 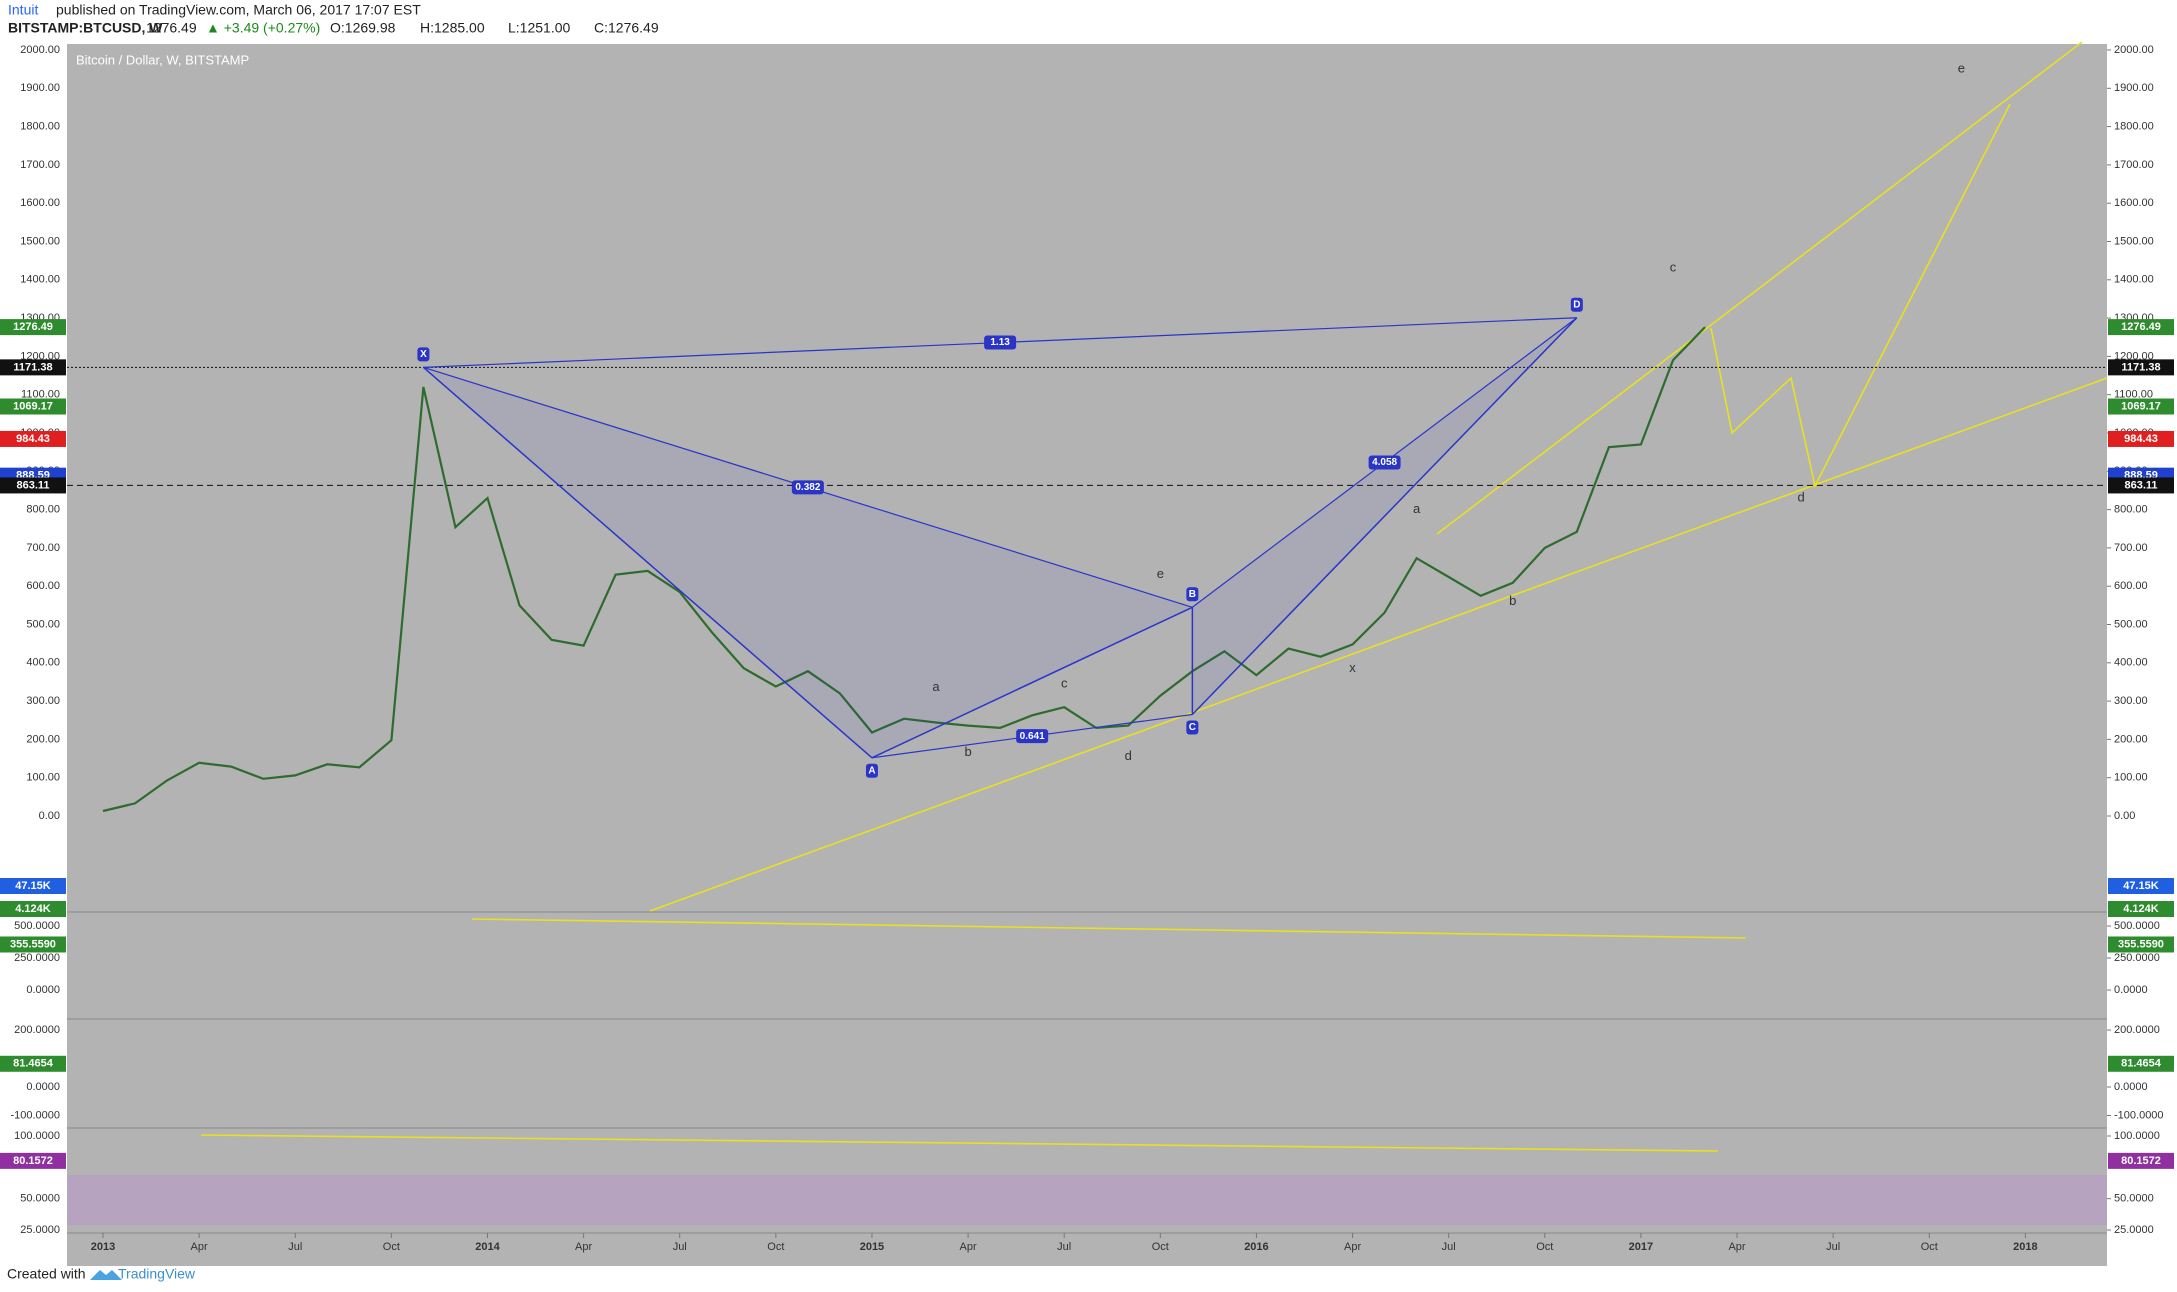 What do you see at coordinates (32, 485) in the screenshot?
I see `price-badge-label: 863.11` at bounding box center [32, 485].